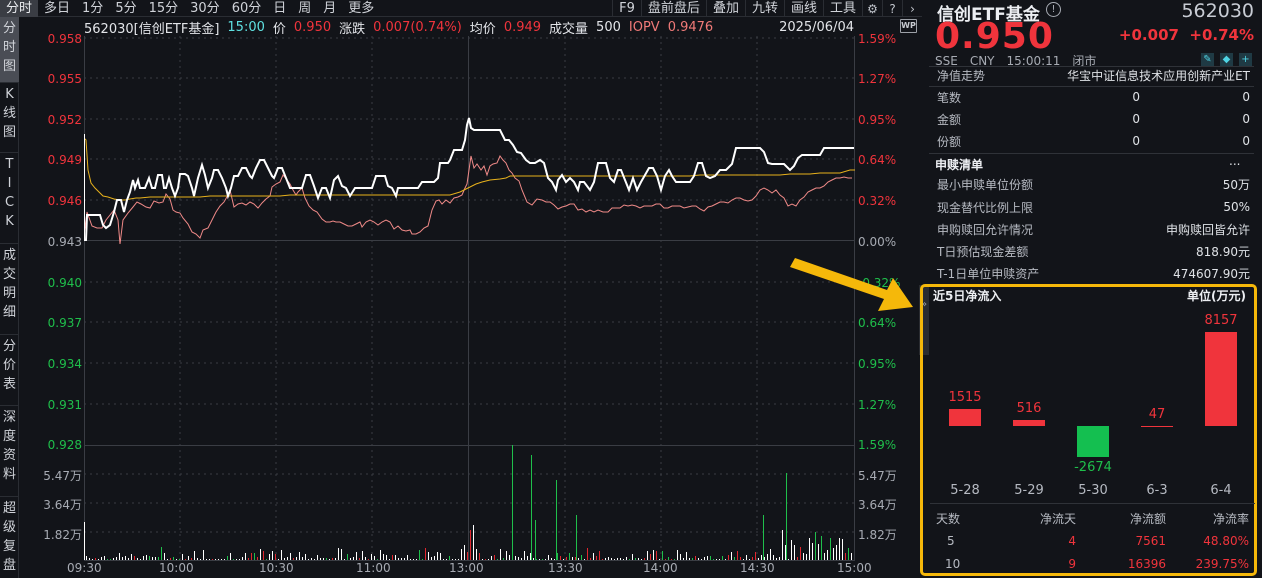 The height and width of the screenshot is (578, 1262). What do you see at coordinates (126, 8) in the screenshot?
I see `tab-5min: 5分` at bounding box center [126, 8].